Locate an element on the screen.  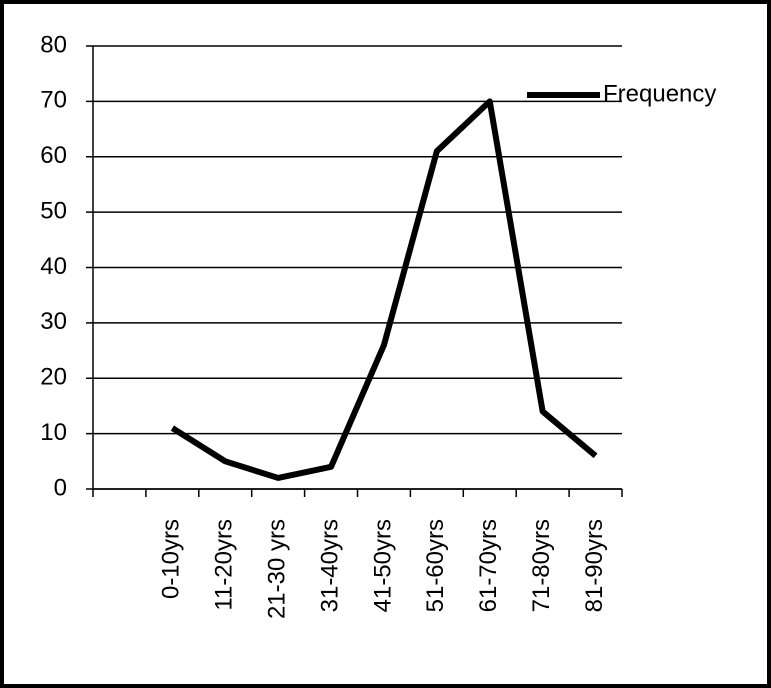
y-tick-label: 70 is located at coordinates (53, 100).